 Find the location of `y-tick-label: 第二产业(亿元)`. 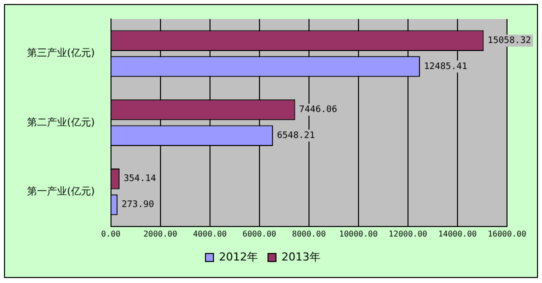

y-tick-label: 第二产业(亿元) is located at coordinates (60, 122).